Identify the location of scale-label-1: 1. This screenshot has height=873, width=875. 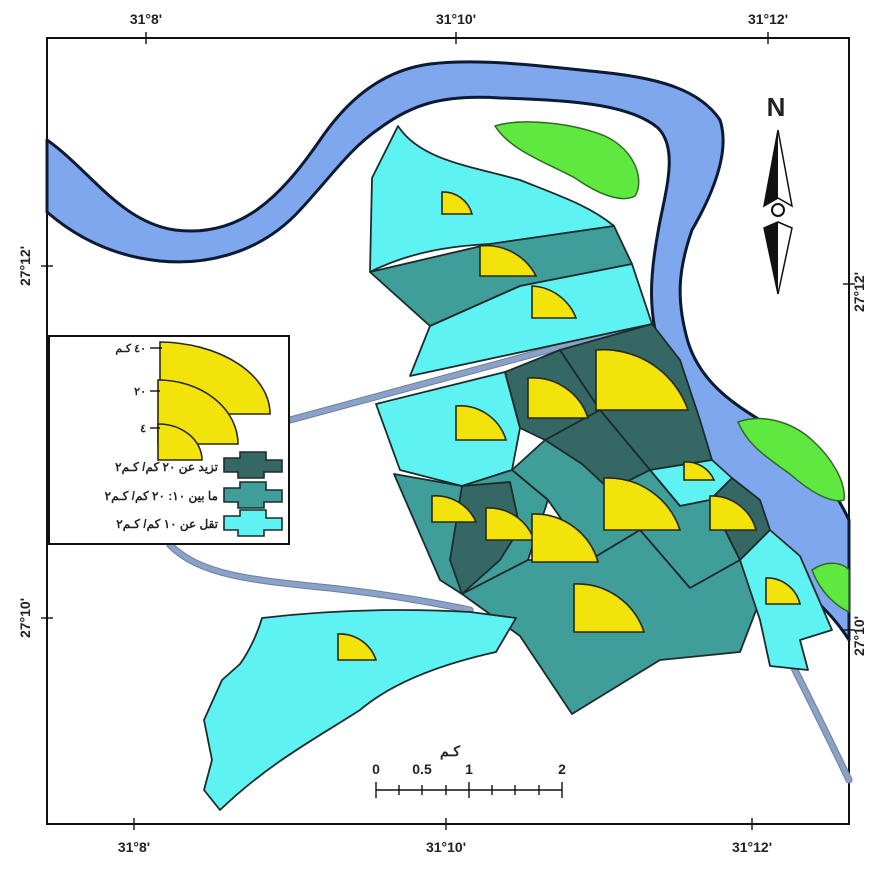
(469, 769).